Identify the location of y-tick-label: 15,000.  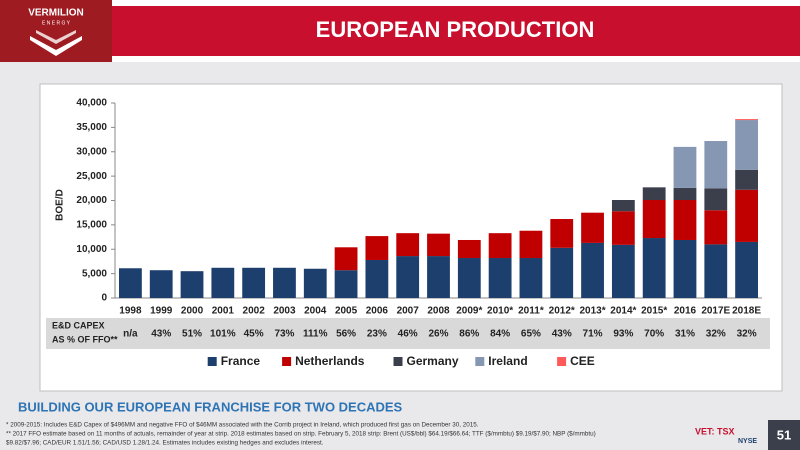
(91, 225).